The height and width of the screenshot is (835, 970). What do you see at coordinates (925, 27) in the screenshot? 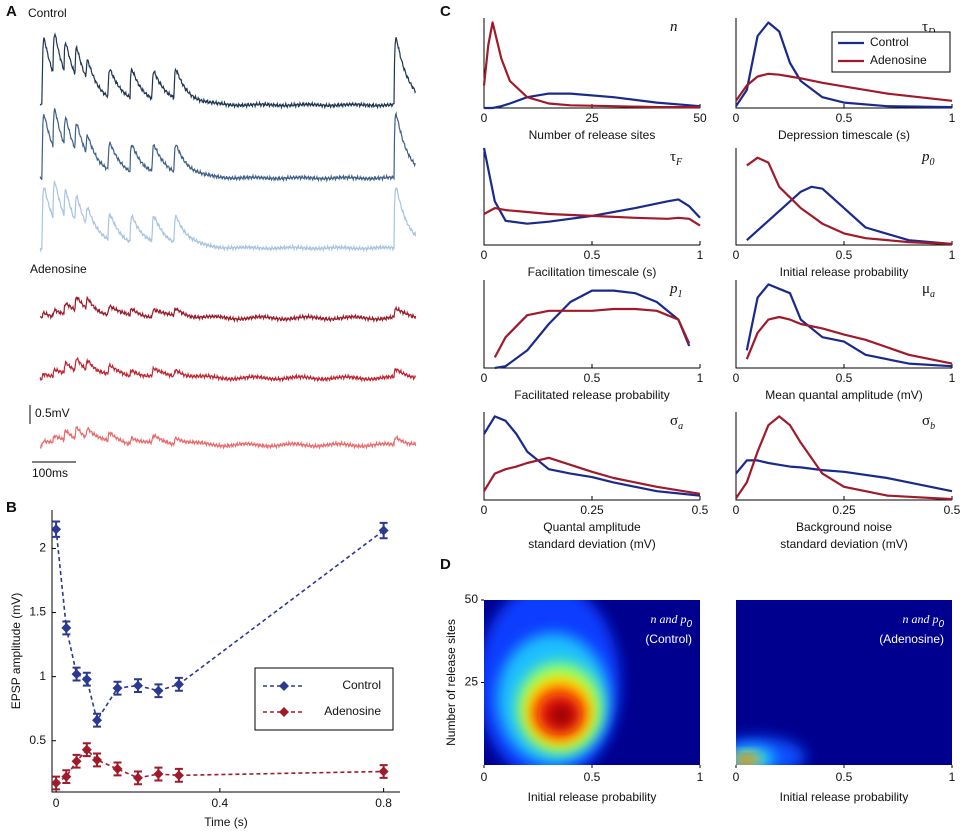
I see `symbol-main: τ` at bounding box center [925, 27].